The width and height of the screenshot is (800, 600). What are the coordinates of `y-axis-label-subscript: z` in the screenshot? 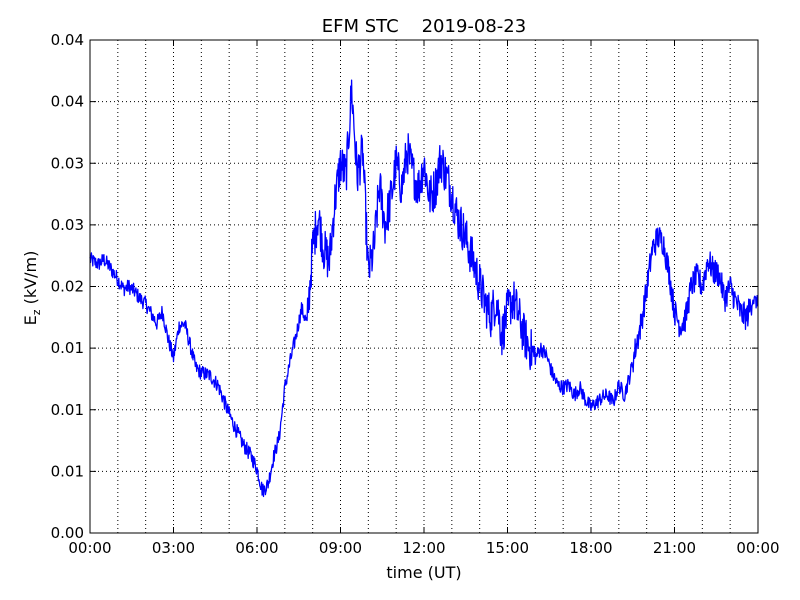 It's located at (36, 312).